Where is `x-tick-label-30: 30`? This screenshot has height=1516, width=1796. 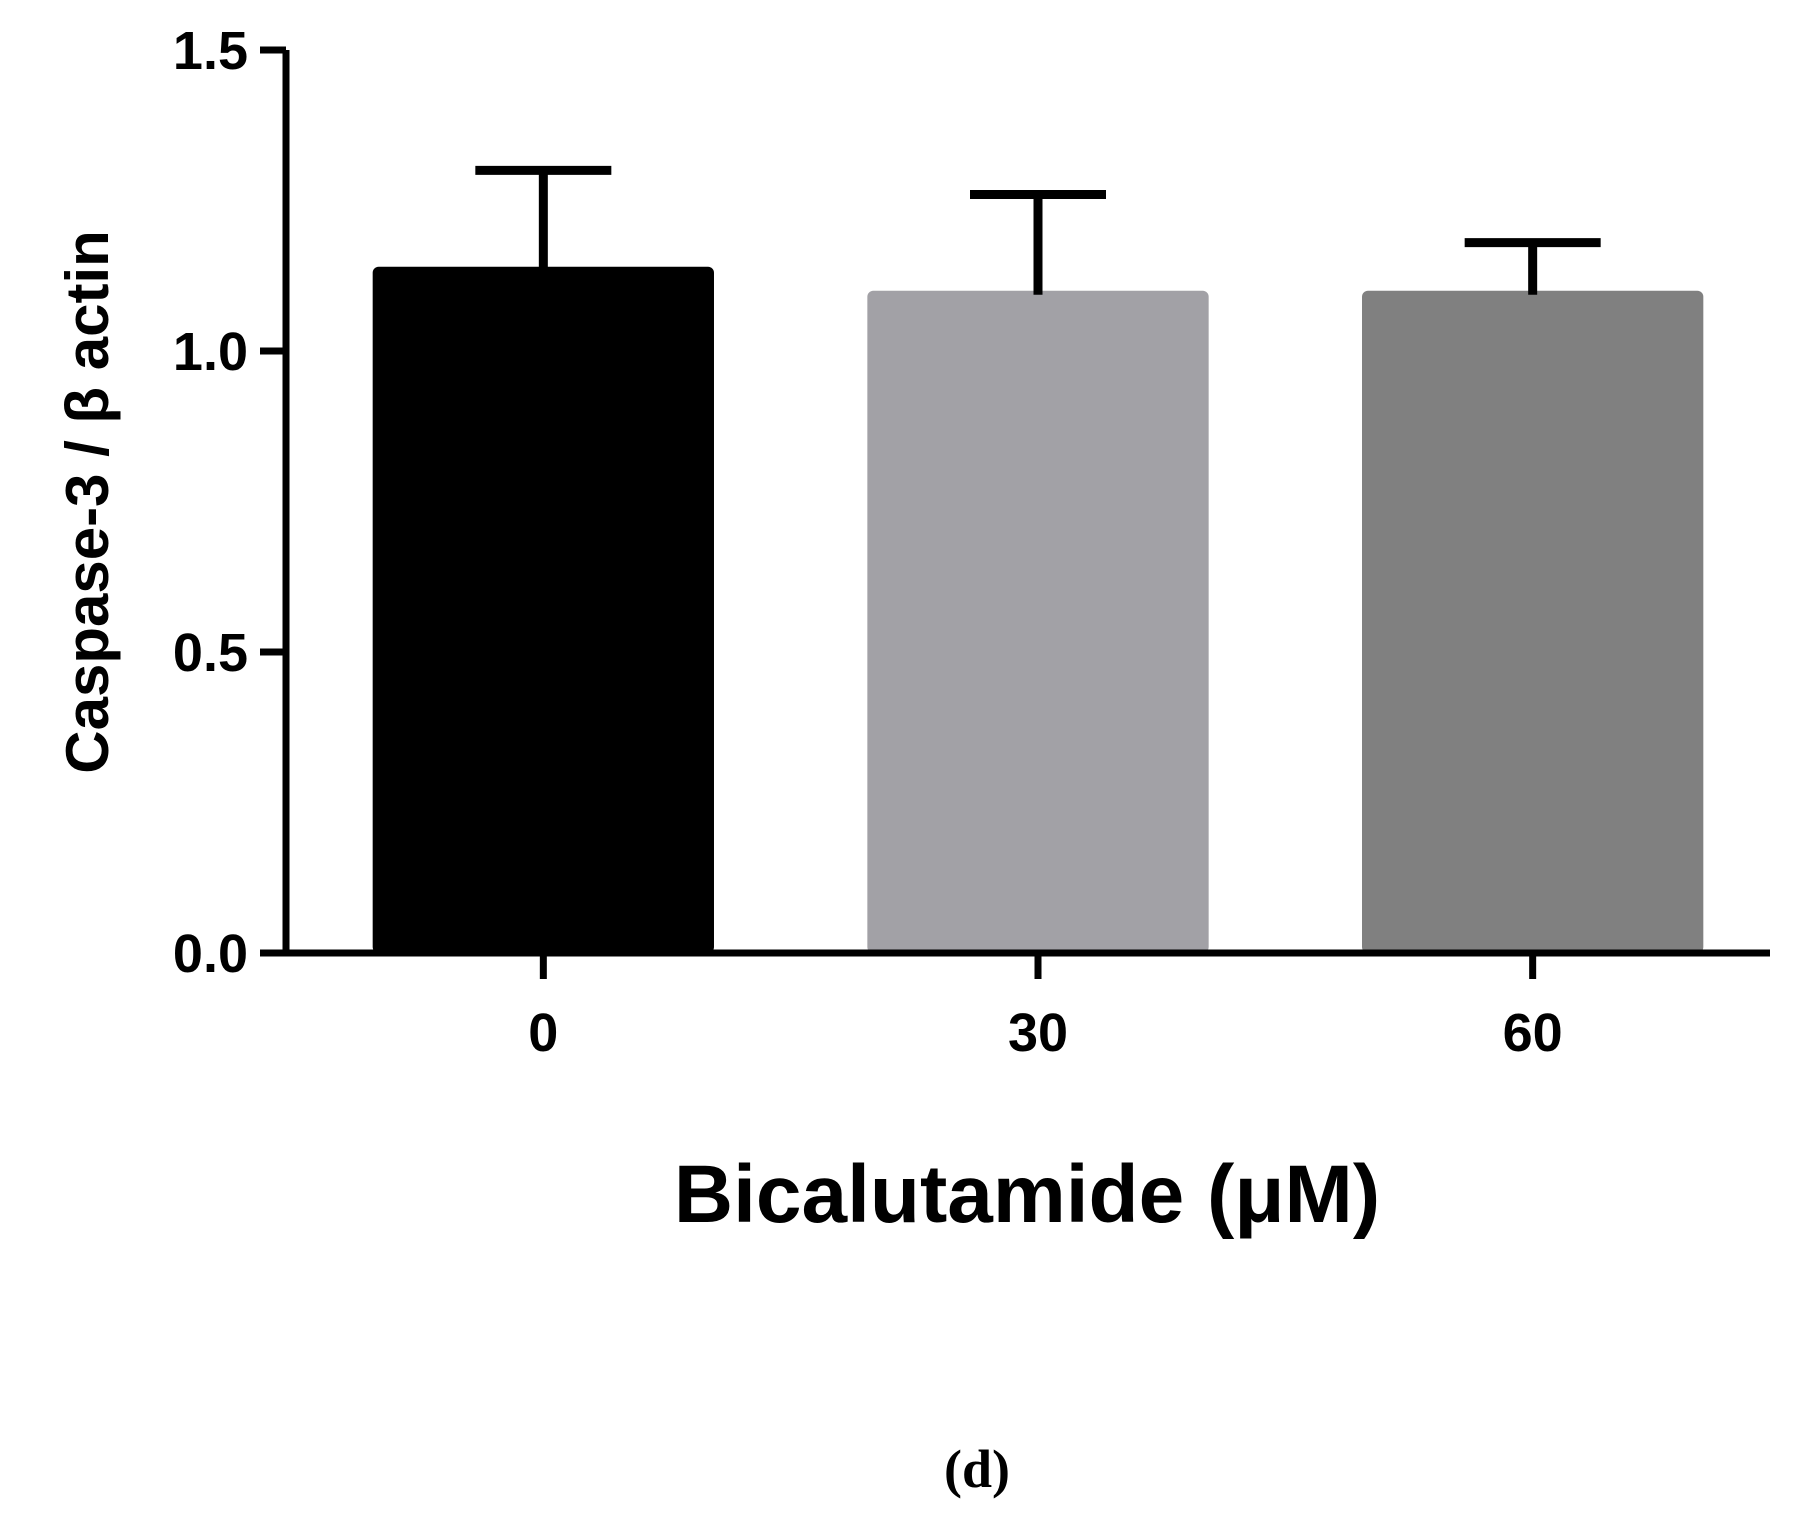 x-tick-label-30: 30 is located at coordinates (1038, 1033).